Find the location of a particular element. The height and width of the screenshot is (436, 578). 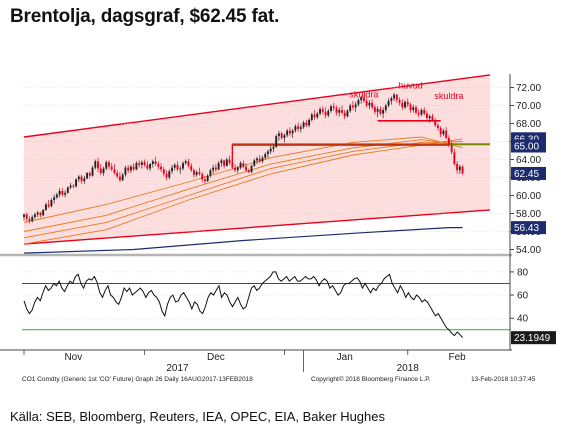

y-tick-label: 60.00 is located at coordinates (528, 196).